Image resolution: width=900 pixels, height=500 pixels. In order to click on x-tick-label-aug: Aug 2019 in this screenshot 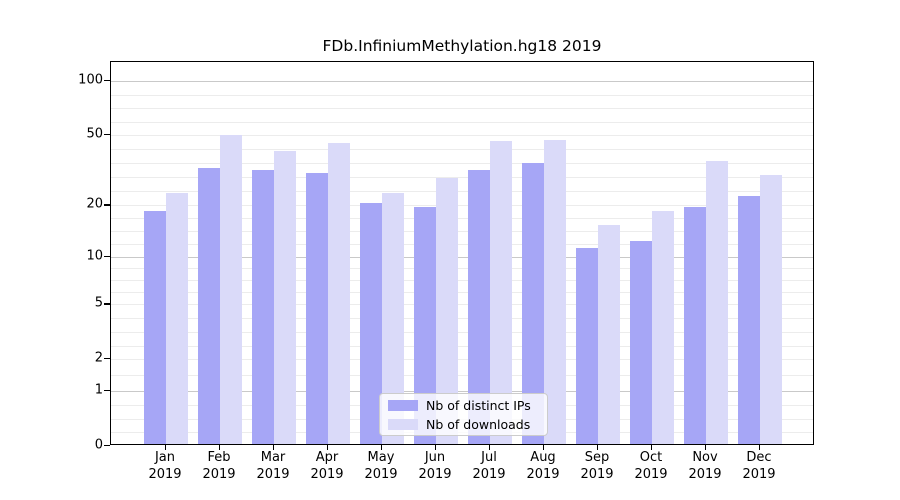, I will do `click(543, 466)`.